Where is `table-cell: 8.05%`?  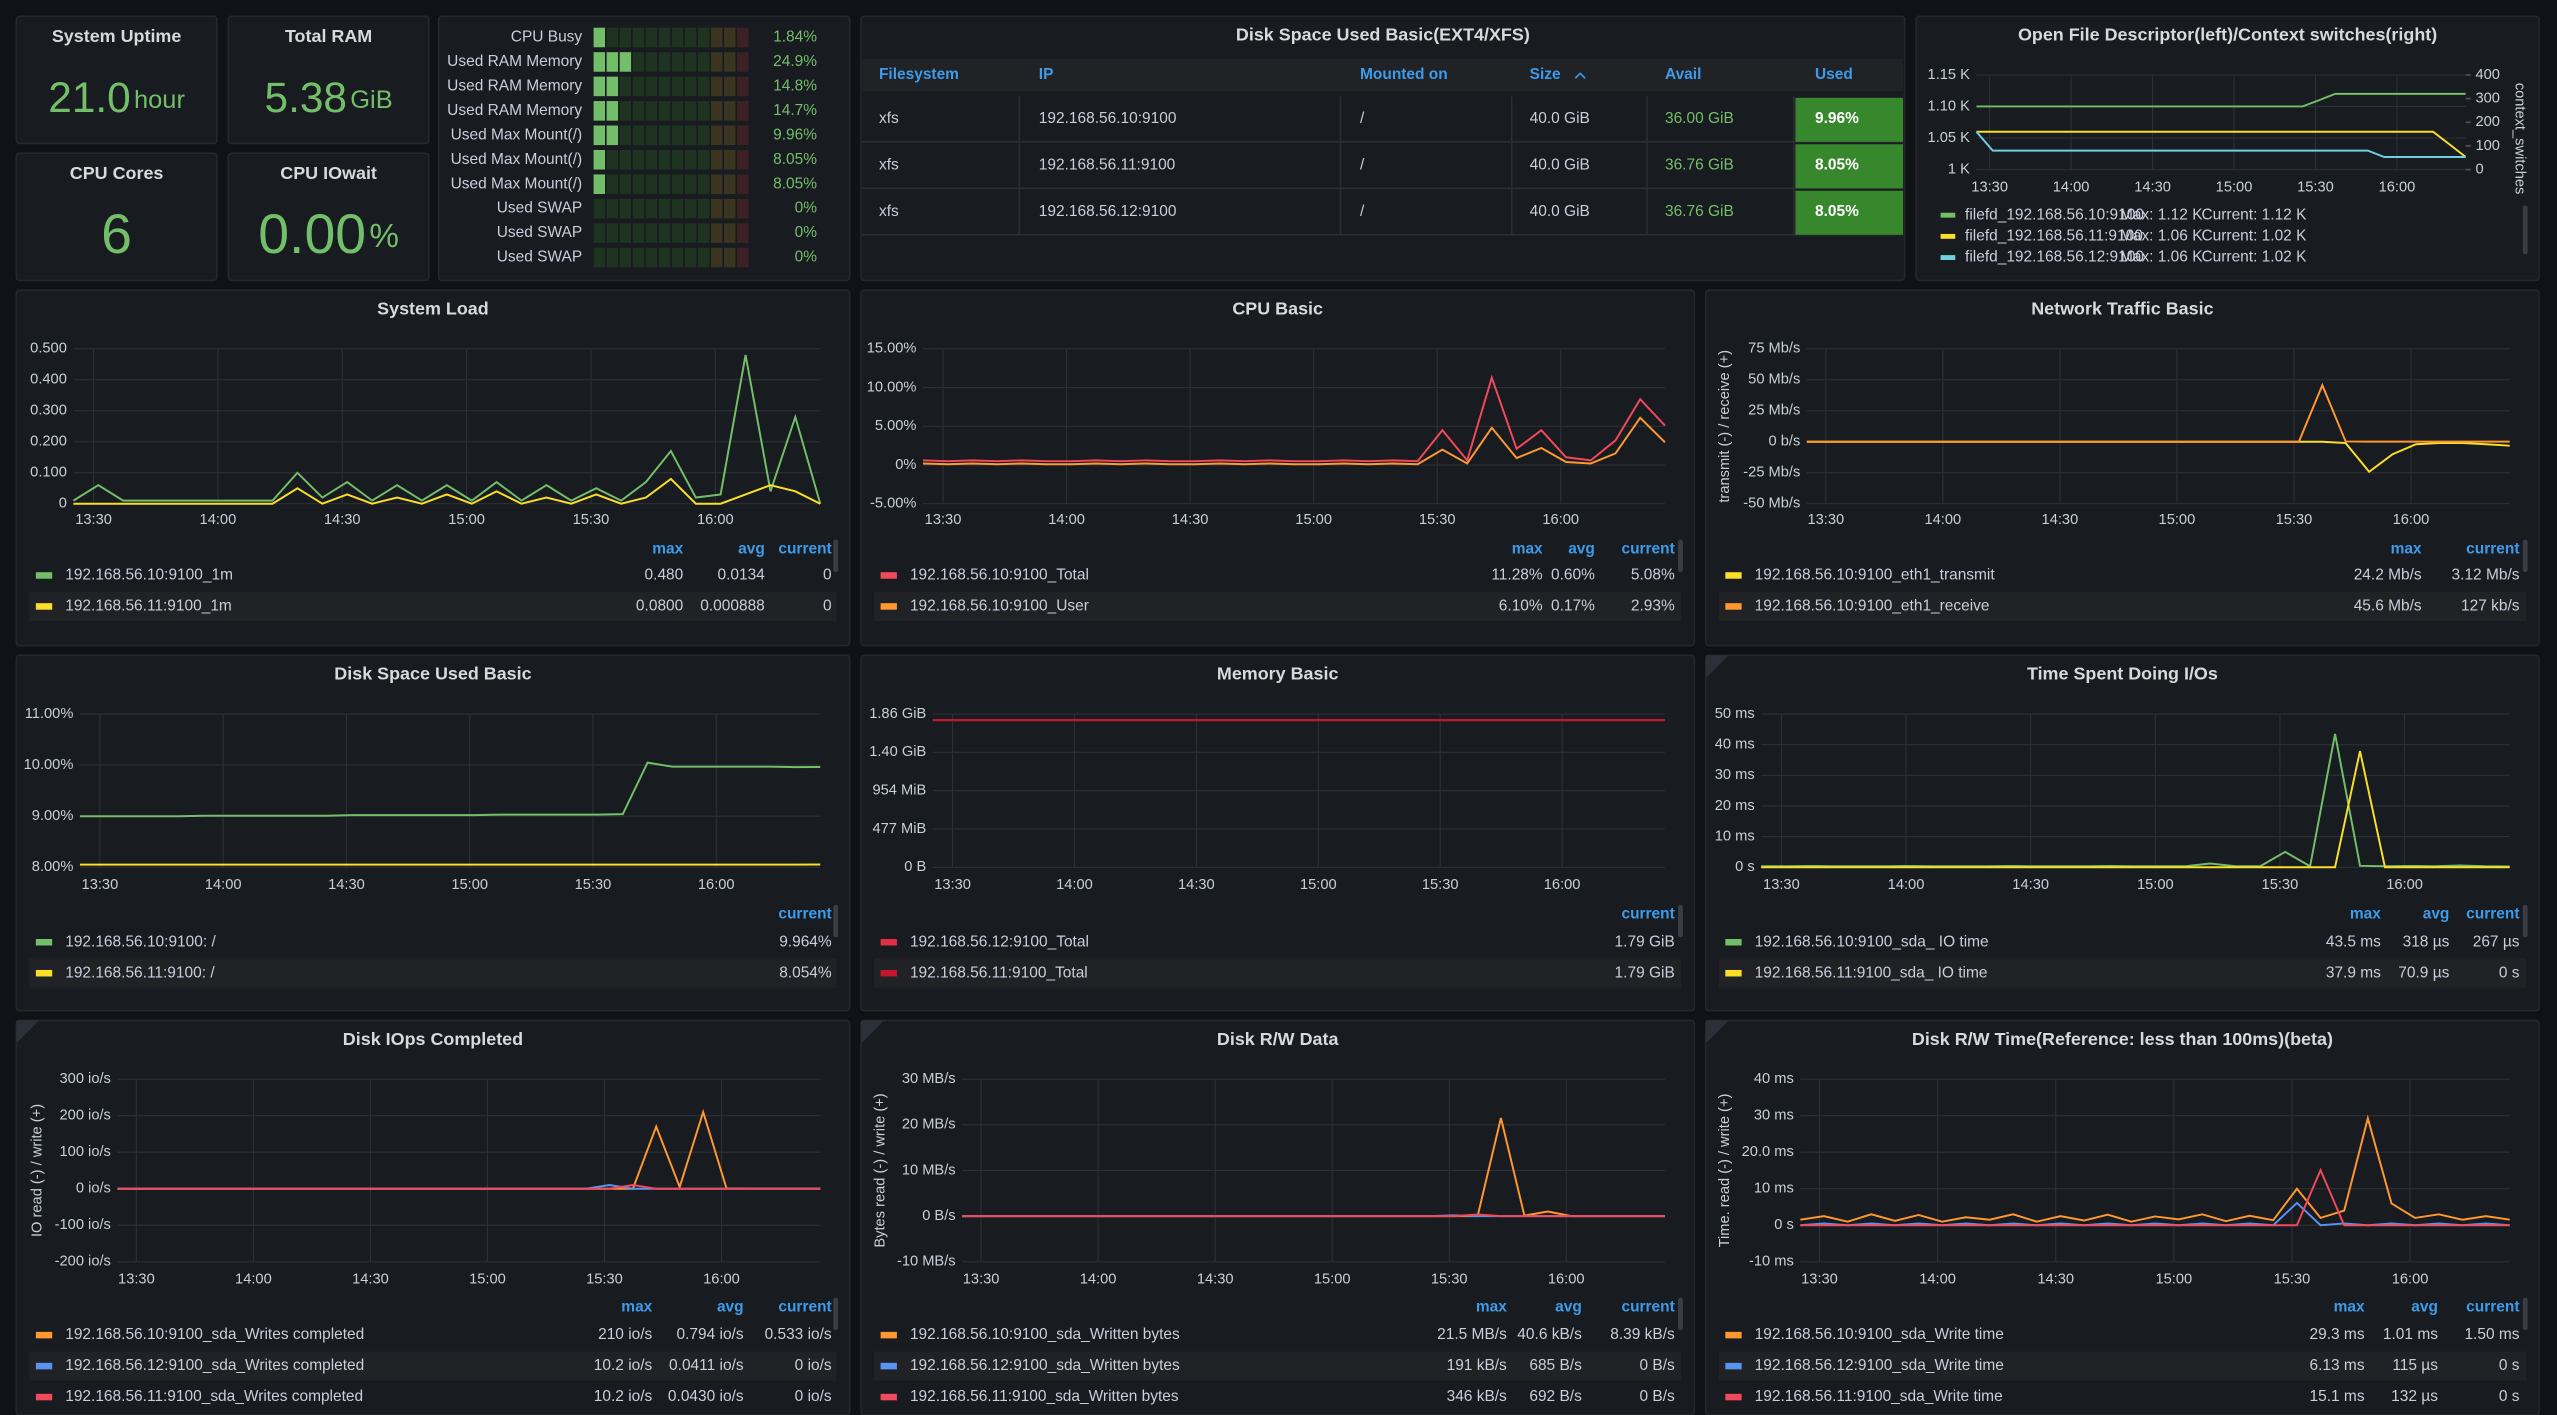 table-cell: 8.05% is located at coordinates (1837, 211).